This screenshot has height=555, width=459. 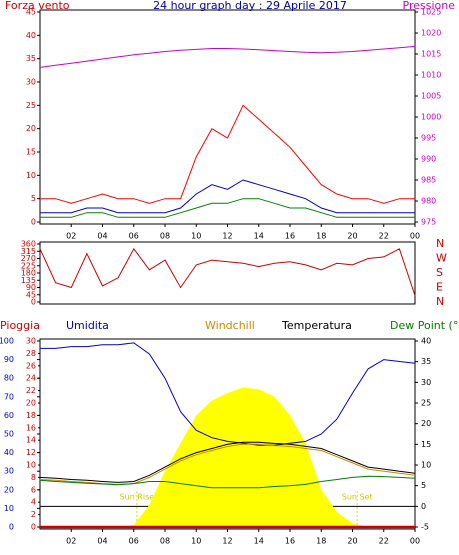 What do you see at coordinates (31, 152) in the screenshot?
I see `y-tick-label: 15` at bounding box center [31, 152].